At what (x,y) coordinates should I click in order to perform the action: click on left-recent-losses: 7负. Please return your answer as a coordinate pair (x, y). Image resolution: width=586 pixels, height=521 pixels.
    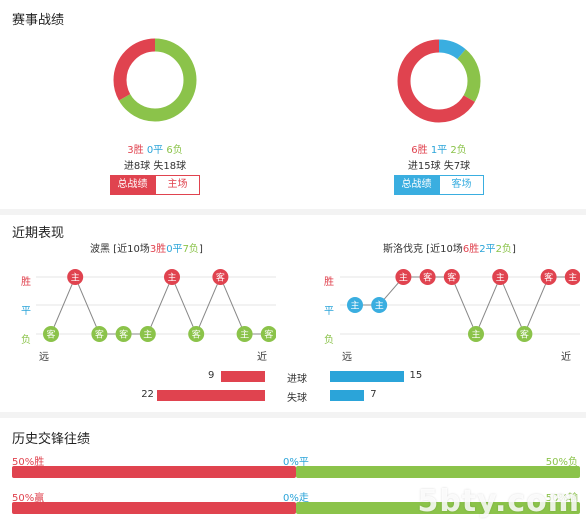
    Looking at the image, I should click on (190, 249).